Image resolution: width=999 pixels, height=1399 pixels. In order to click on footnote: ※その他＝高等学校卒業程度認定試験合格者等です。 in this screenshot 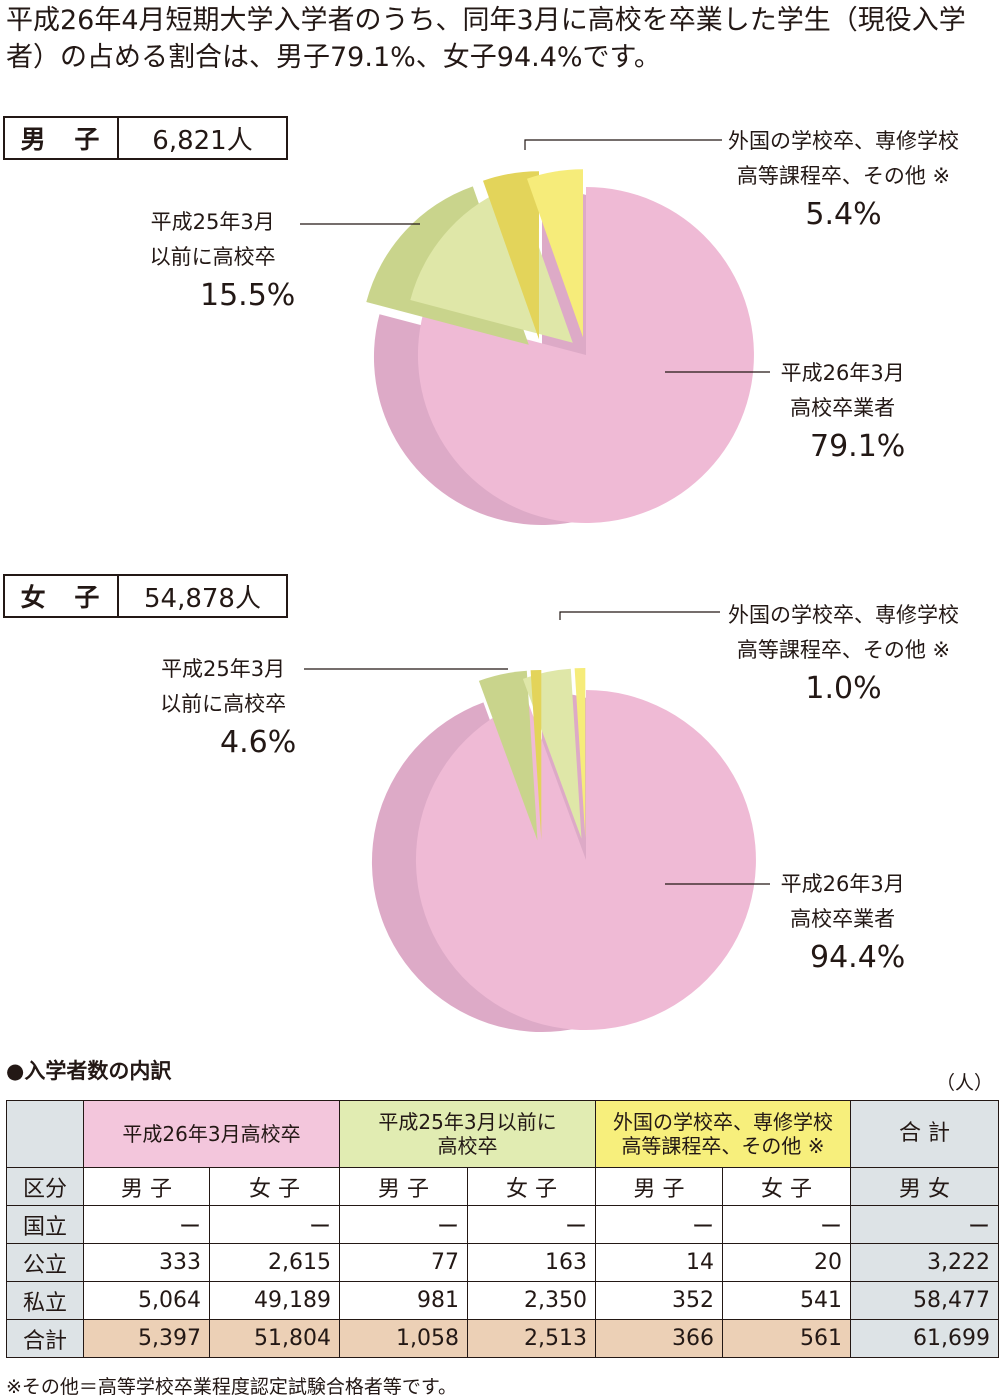, I will do `click(232, 1387)`.